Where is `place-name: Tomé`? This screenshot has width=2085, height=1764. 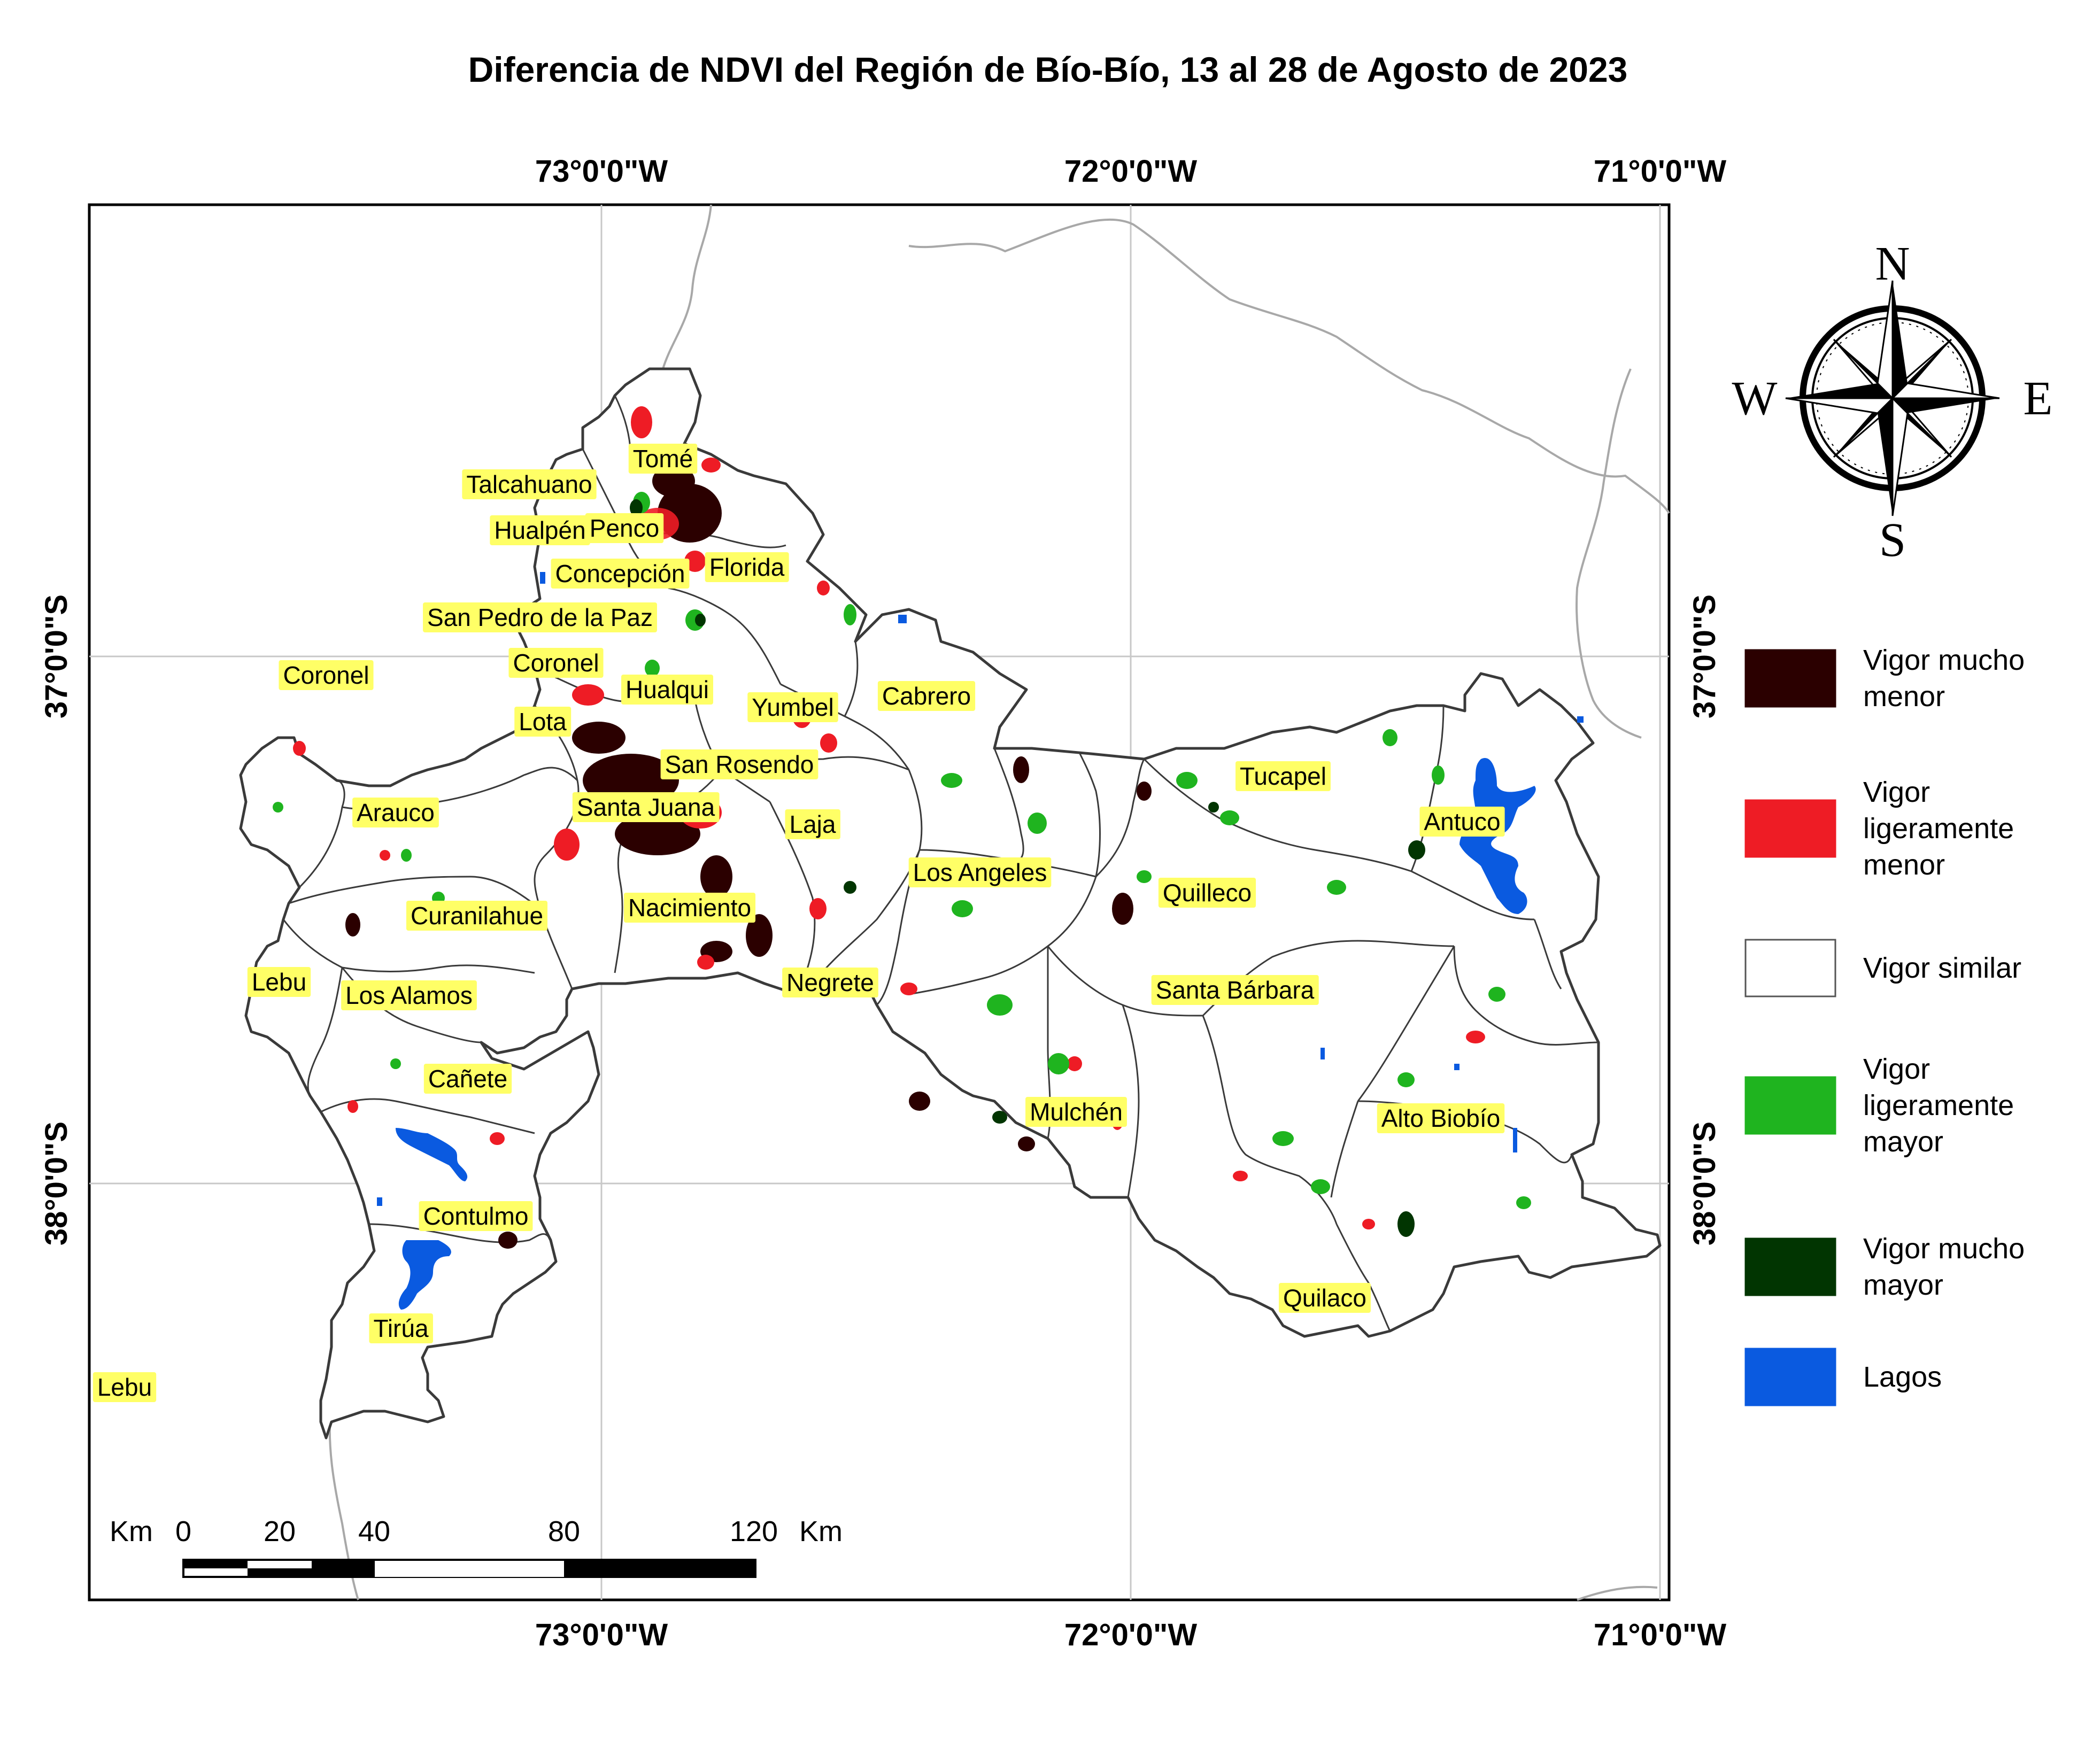 place-name: Tomé is located at coordinates (663, 459).